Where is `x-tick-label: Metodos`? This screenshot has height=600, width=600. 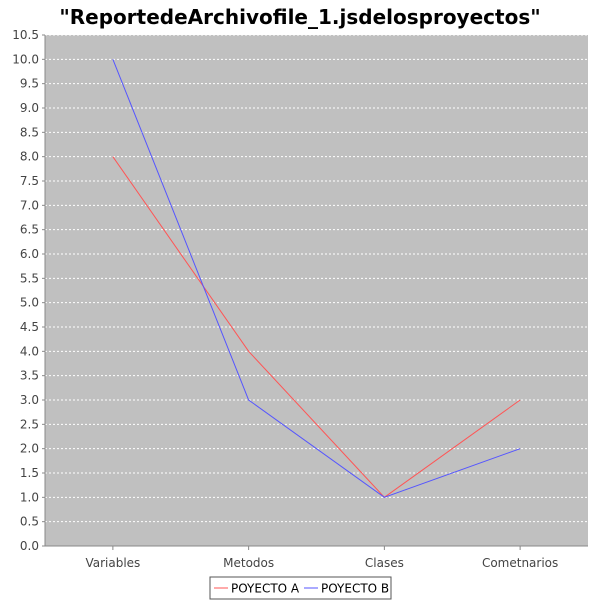
x-tick-label: Metodos is located at coordinates (248, 563).